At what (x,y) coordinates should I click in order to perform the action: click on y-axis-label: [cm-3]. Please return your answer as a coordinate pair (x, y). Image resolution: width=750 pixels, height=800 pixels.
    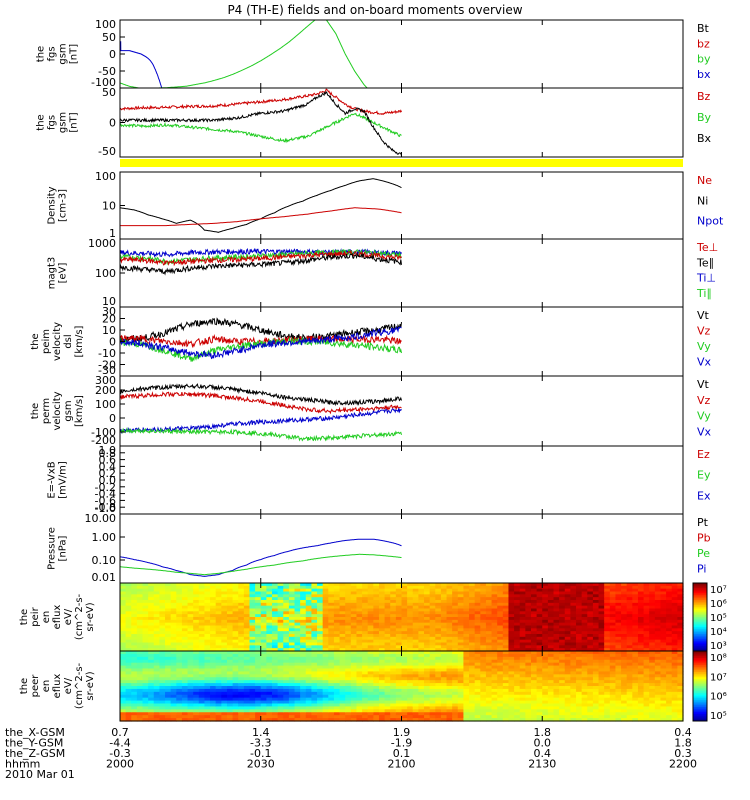
    Looking at the image, I should click on (63, 205).